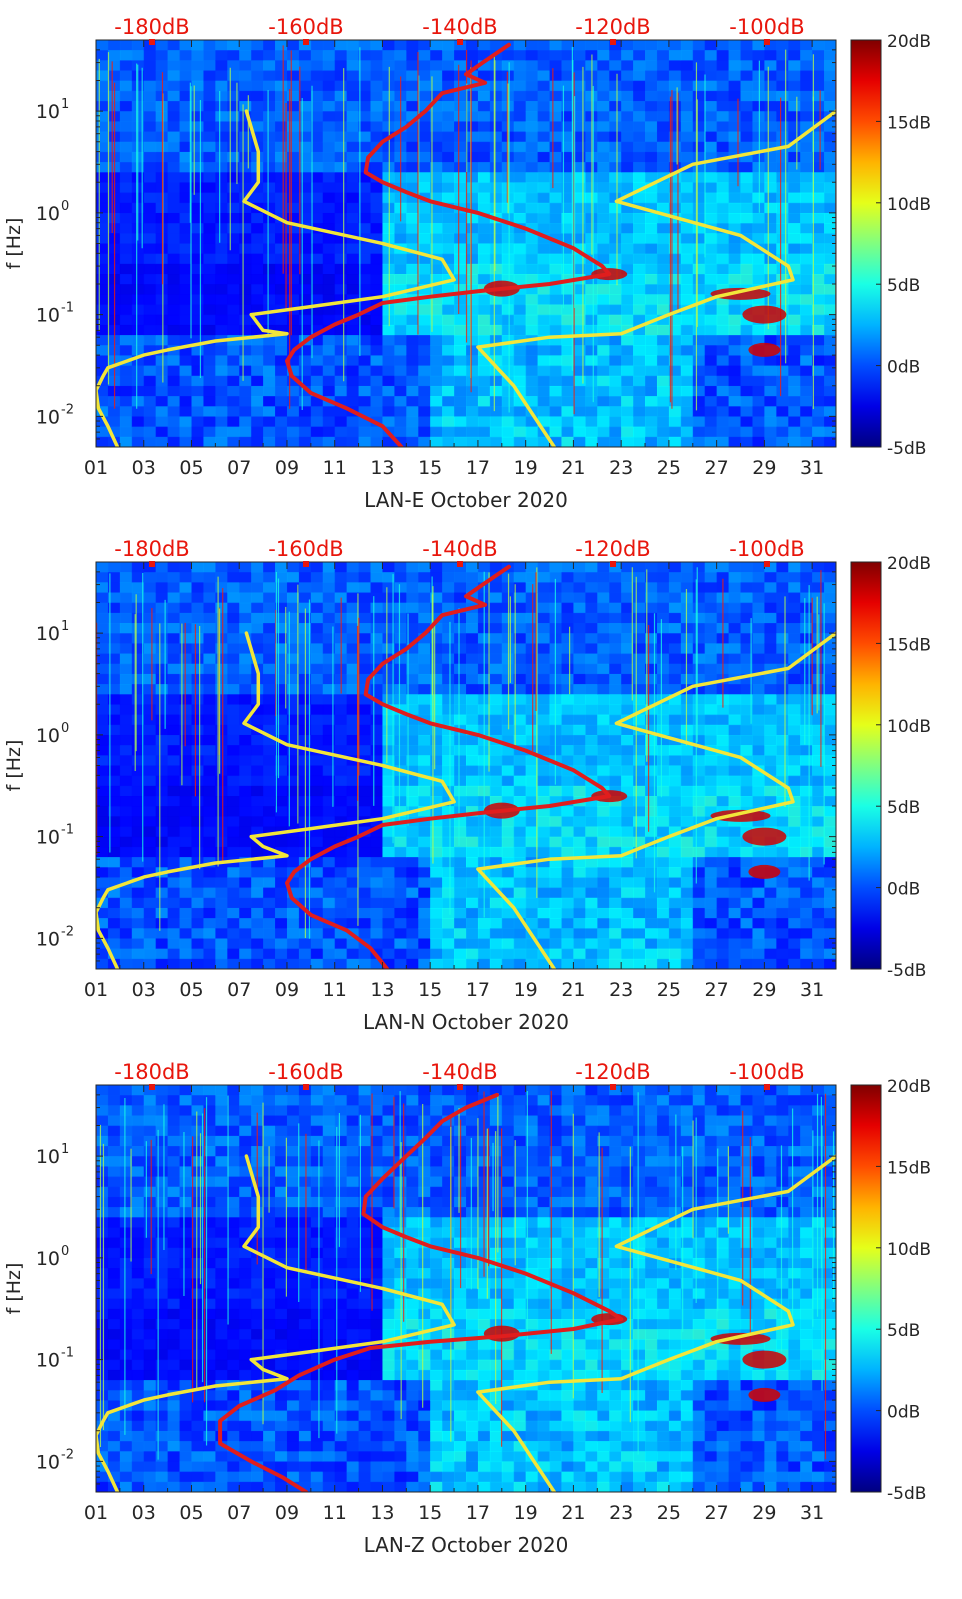 This screenshot has width=962, height=1599. What do you see at coordinates (466, 1545) in the screenshot?
I see `x-axis-label: LAN-Z October 2020` at bounding box center [466, 1545].